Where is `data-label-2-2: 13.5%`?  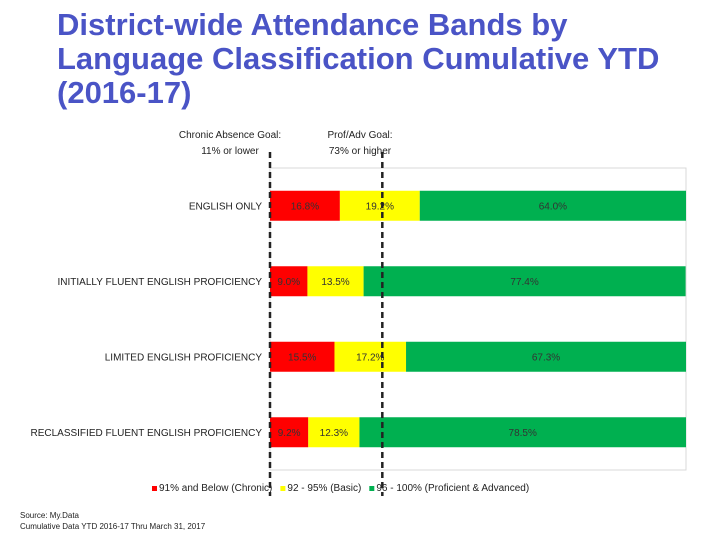 data-label-2-2: 13.5% is located at coordinates (335, 282).